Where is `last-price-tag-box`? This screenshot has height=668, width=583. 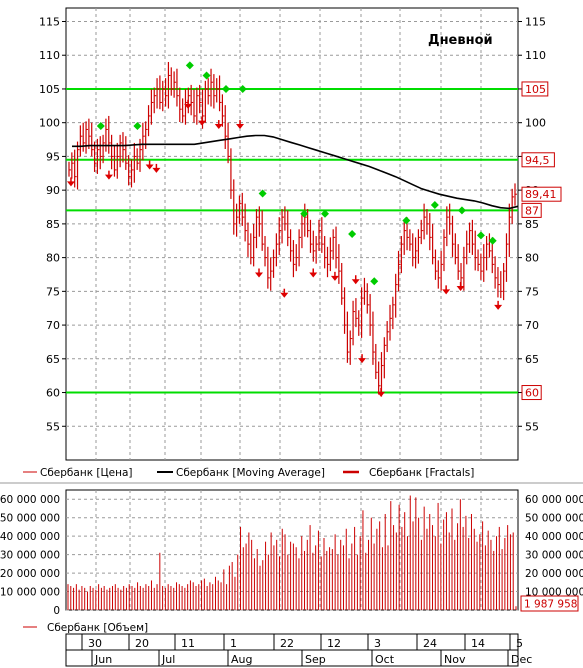 last-price-tag-box is located at coordinates (541, 194).